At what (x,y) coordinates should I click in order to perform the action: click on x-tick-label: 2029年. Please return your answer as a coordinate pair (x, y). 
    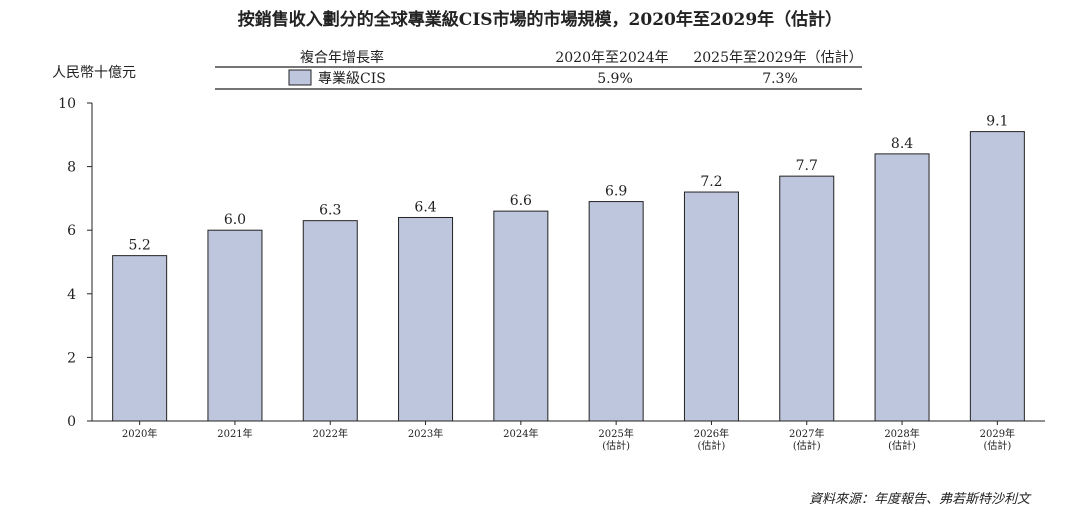
    Looking at the image, I should click on (997, 433).